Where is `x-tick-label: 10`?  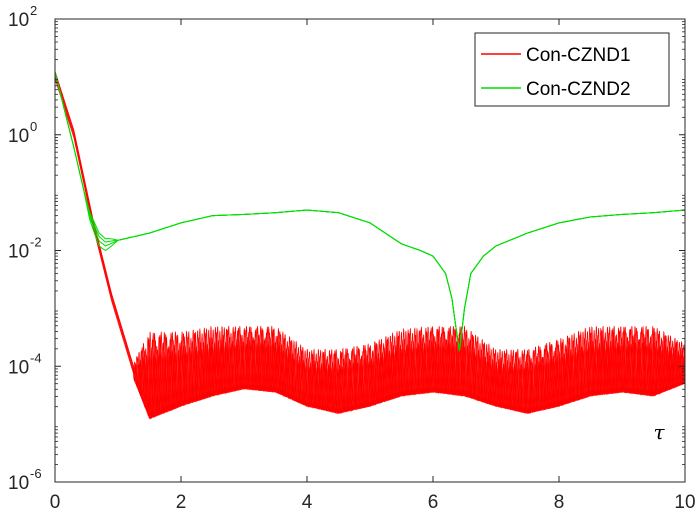
x-tick-label: 10 is located at coordinates (684, 502).